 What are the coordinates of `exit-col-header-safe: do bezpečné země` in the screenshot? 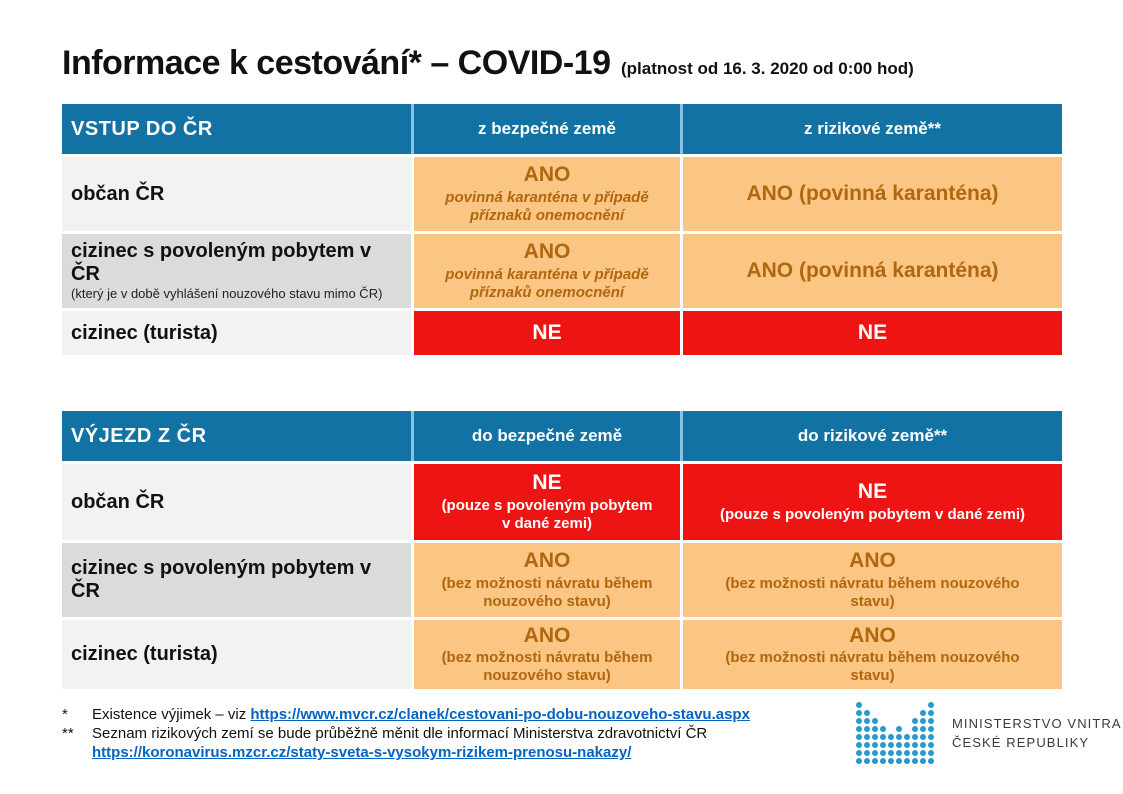 It's located at (547, 436).